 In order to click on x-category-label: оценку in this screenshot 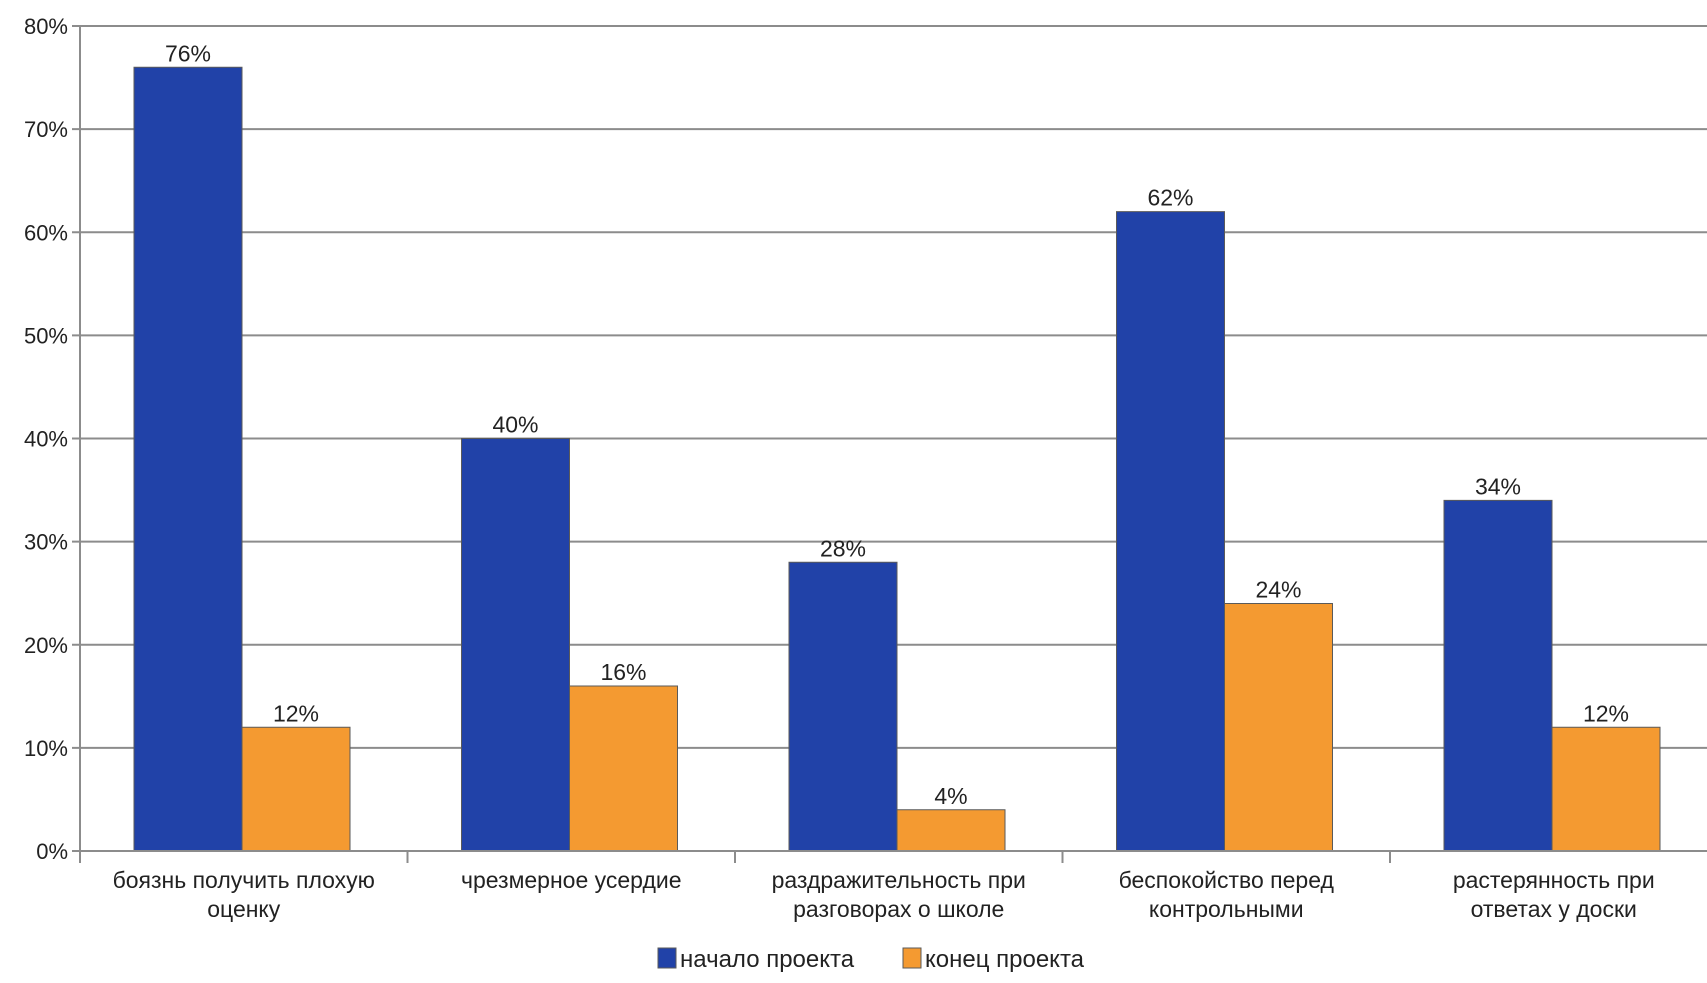, I will do `click(244, 909)`.